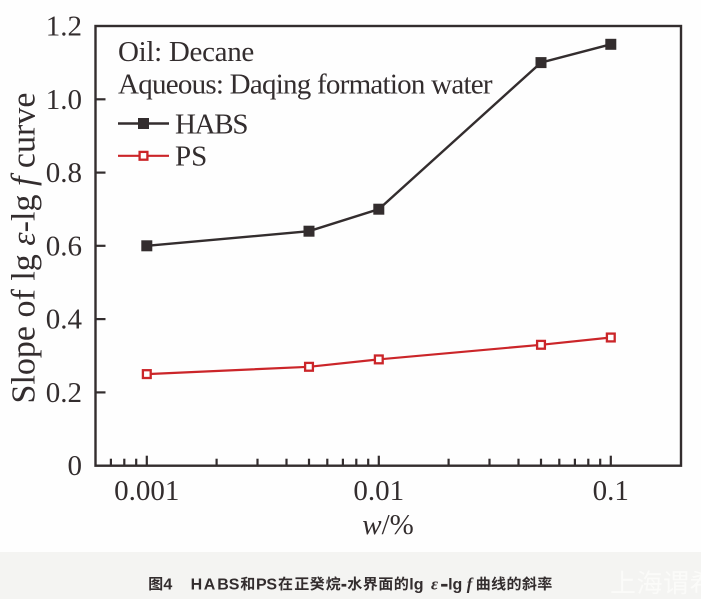 The height and width of the screenshot is (599, 701). What do you see at coordinates (305, 85) in the screenshot?
I see `svg-text:Aqueous: Daqing formation wate: Aqueous: Daqing formation water` at bounding box center [305, 85].